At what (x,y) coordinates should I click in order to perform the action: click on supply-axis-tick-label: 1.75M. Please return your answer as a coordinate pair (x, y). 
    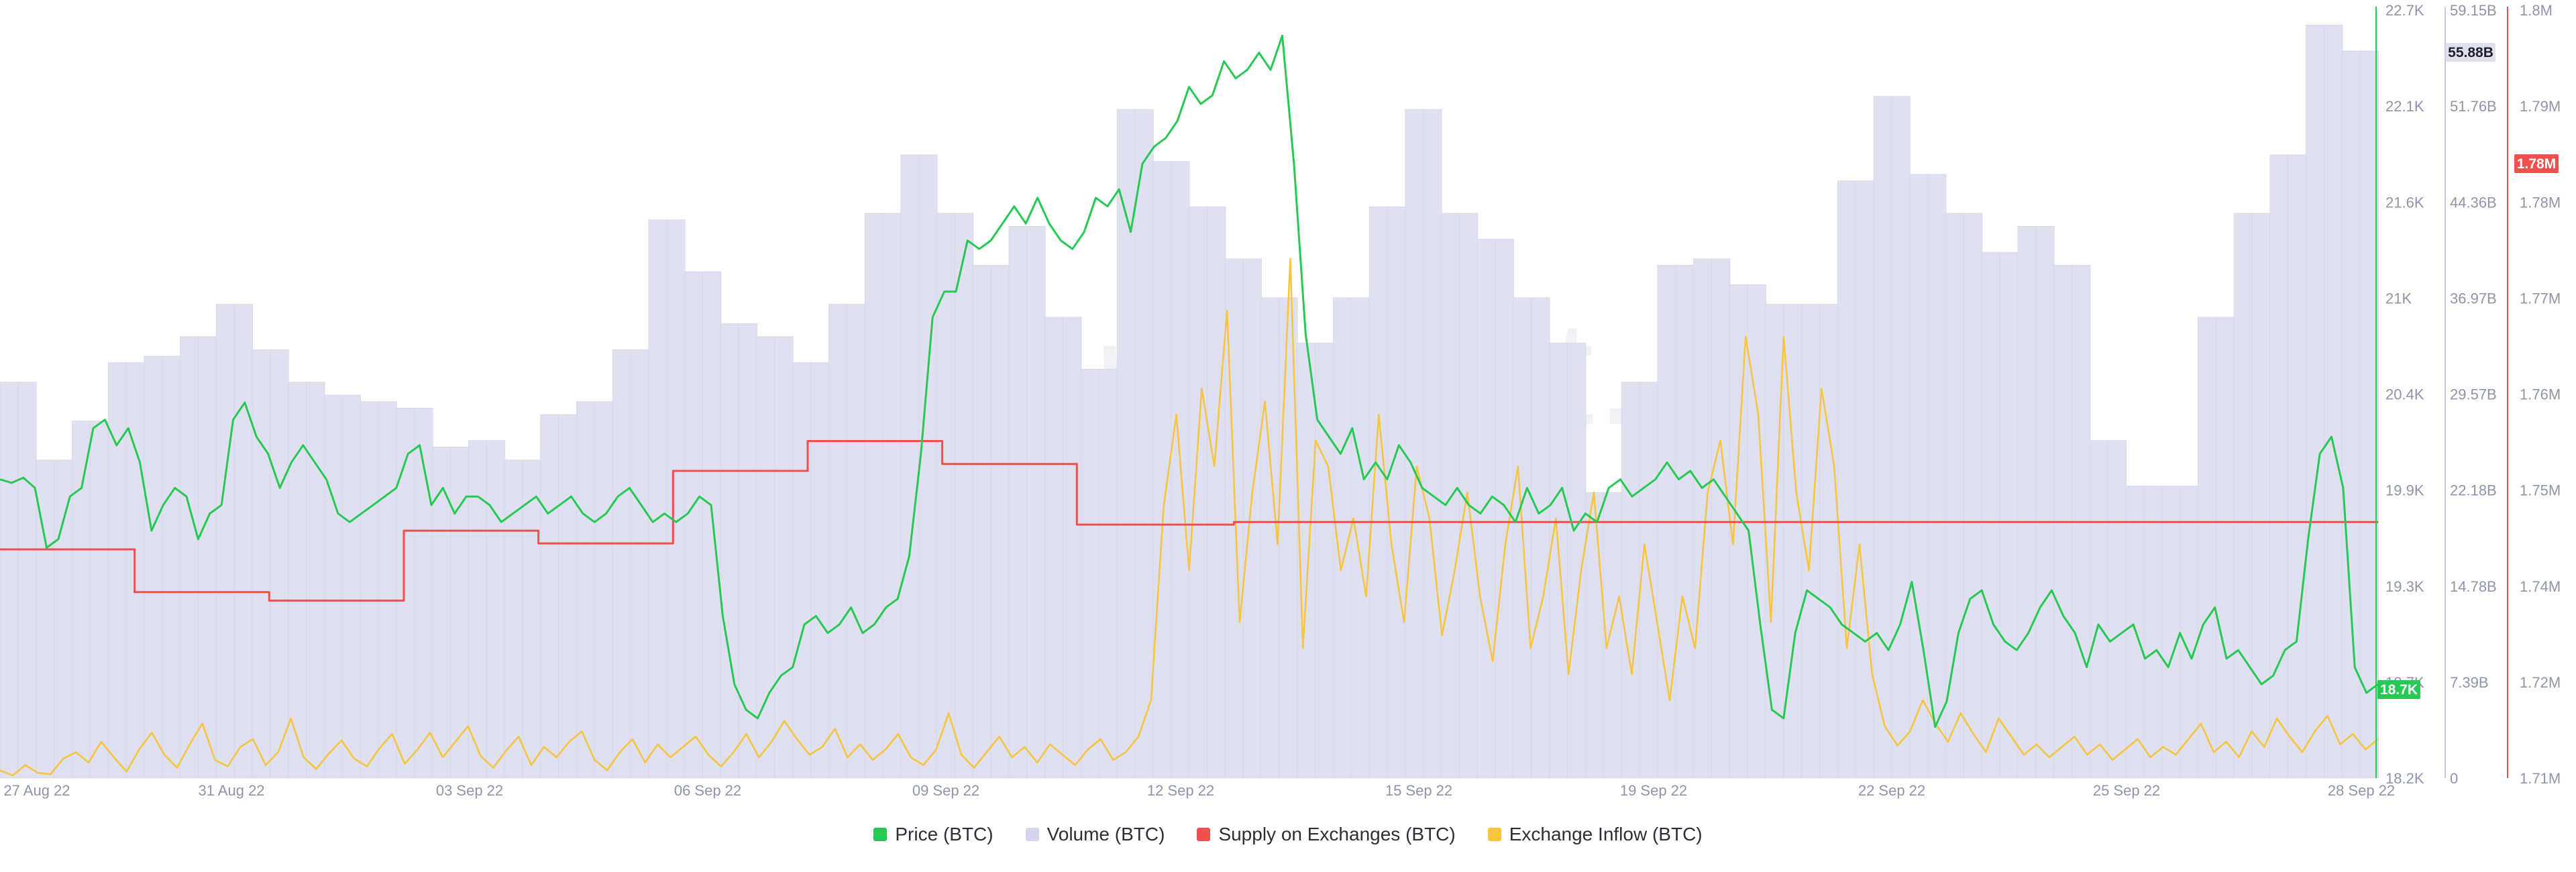
    Looking at the image, I should click on (2540, 490).